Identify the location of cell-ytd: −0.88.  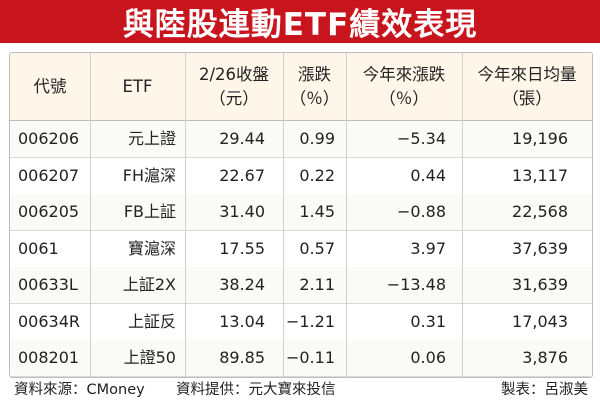
(421, 211).